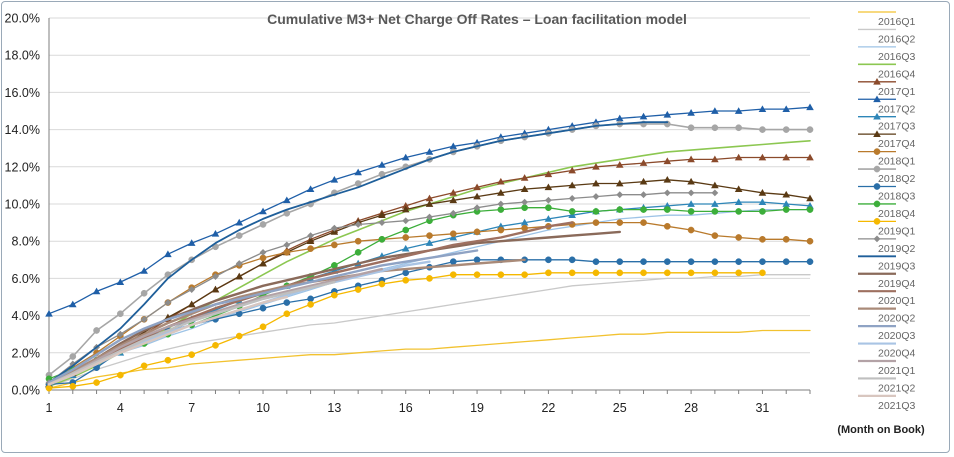  Describe the element at coordinates (167, 340) in the screenshot. I see `series-2021q3` at that location.